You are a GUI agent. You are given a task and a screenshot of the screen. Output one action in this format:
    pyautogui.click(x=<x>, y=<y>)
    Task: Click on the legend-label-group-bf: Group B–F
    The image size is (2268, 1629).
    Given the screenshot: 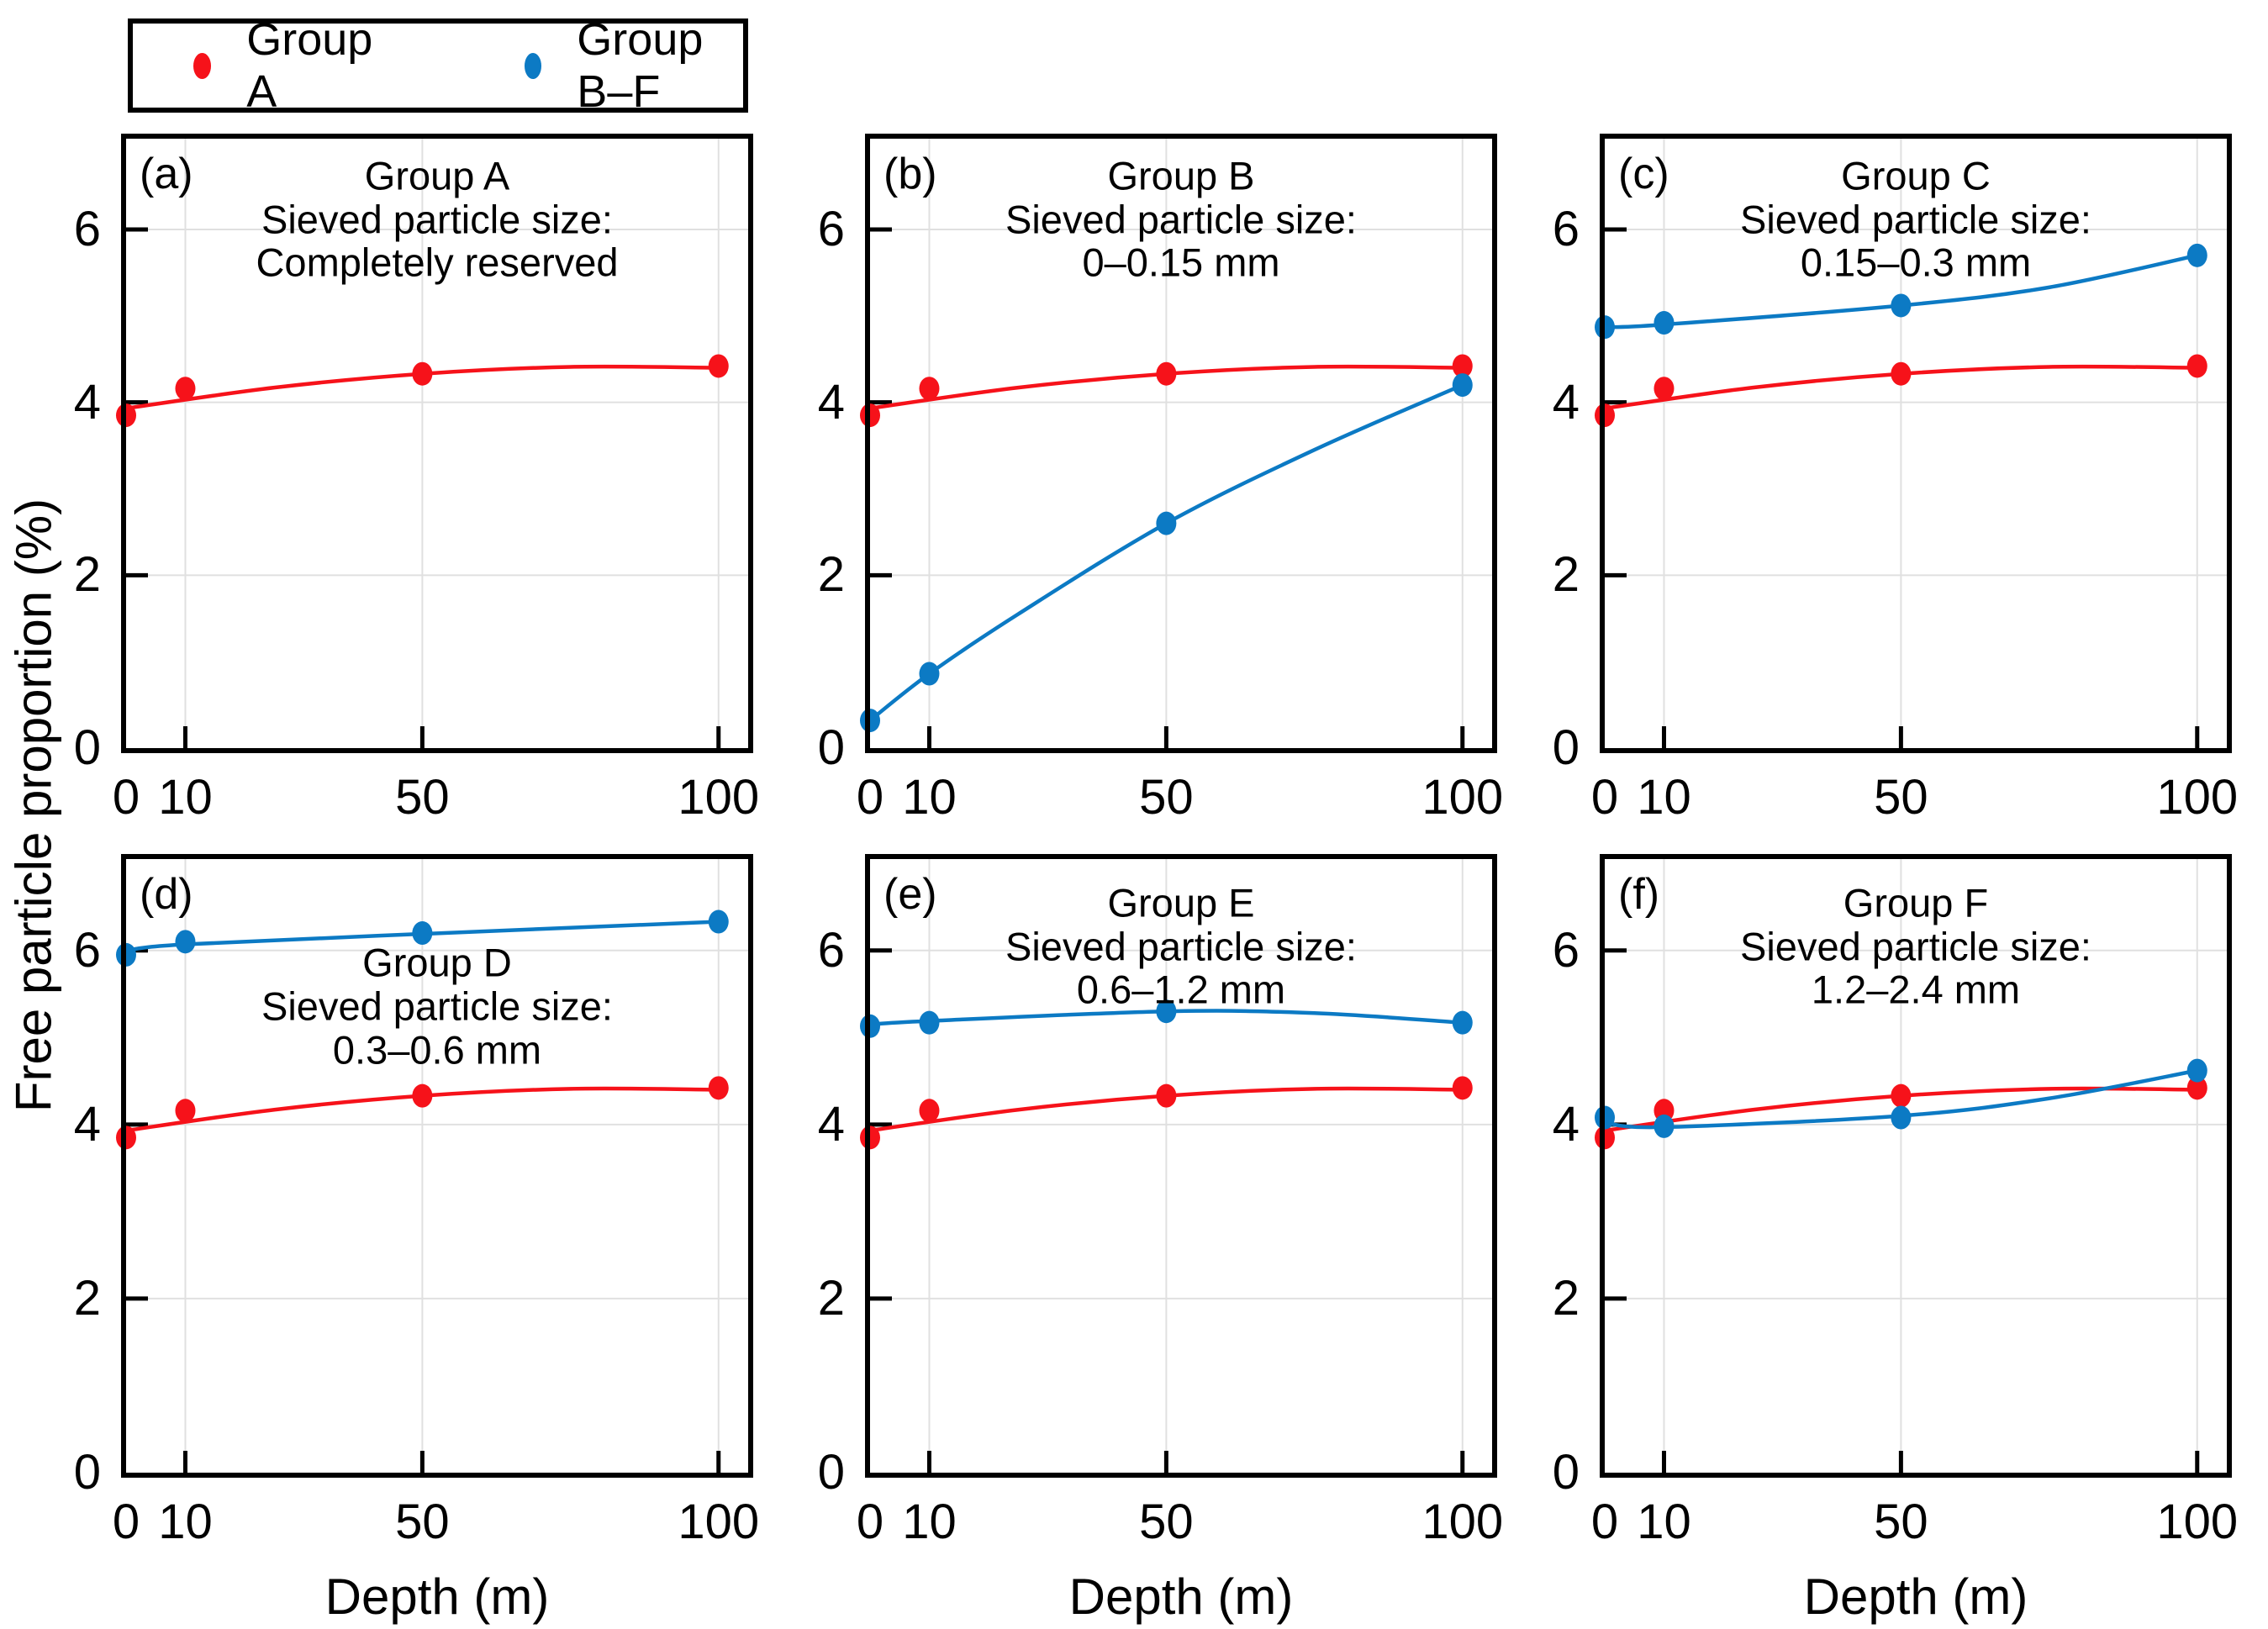 What is the action you would take?
    pyautogui.click(x=641, y=65)
    